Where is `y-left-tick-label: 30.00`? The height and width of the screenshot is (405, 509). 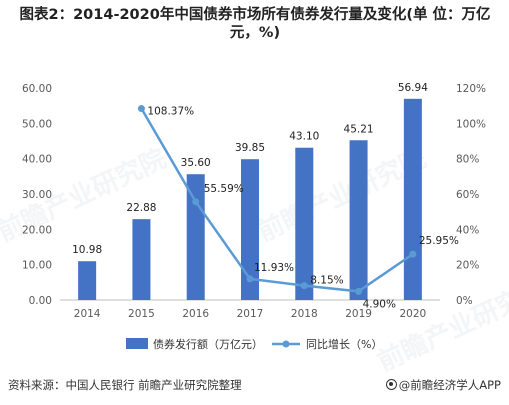
y-left-tick-label: 30.00 is located at coordinates (37, 195).